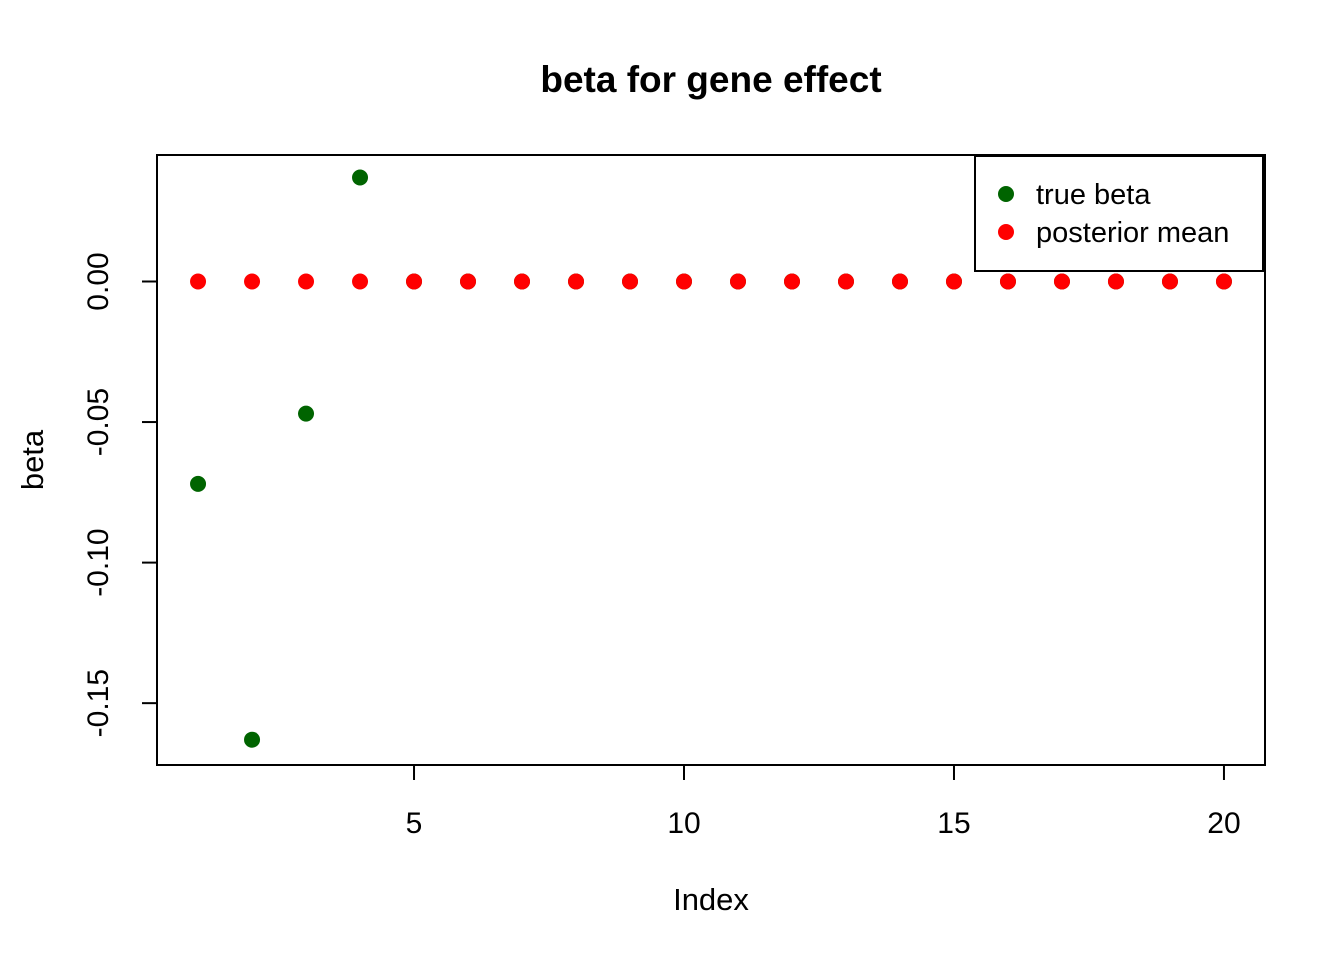  What do you see at coordinates (98, 281) in the screenshot?
I see `y-tick-label: 0.00` at bounding box center [98, 281].